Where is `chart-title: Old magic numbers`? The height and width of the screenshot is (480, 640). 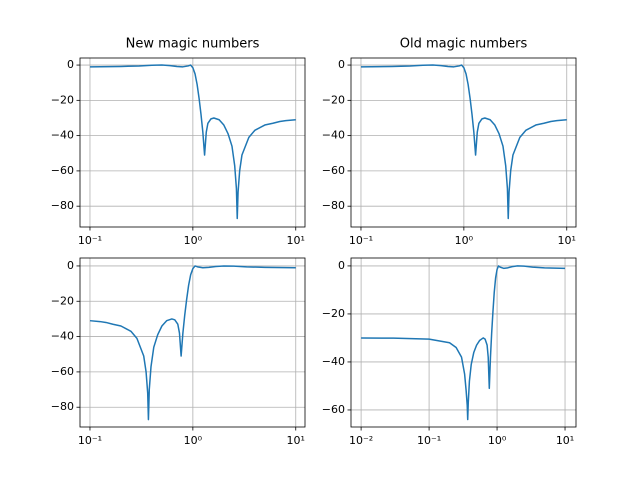
chart-title: Old magic numbers is located at coordinates (464, 44).